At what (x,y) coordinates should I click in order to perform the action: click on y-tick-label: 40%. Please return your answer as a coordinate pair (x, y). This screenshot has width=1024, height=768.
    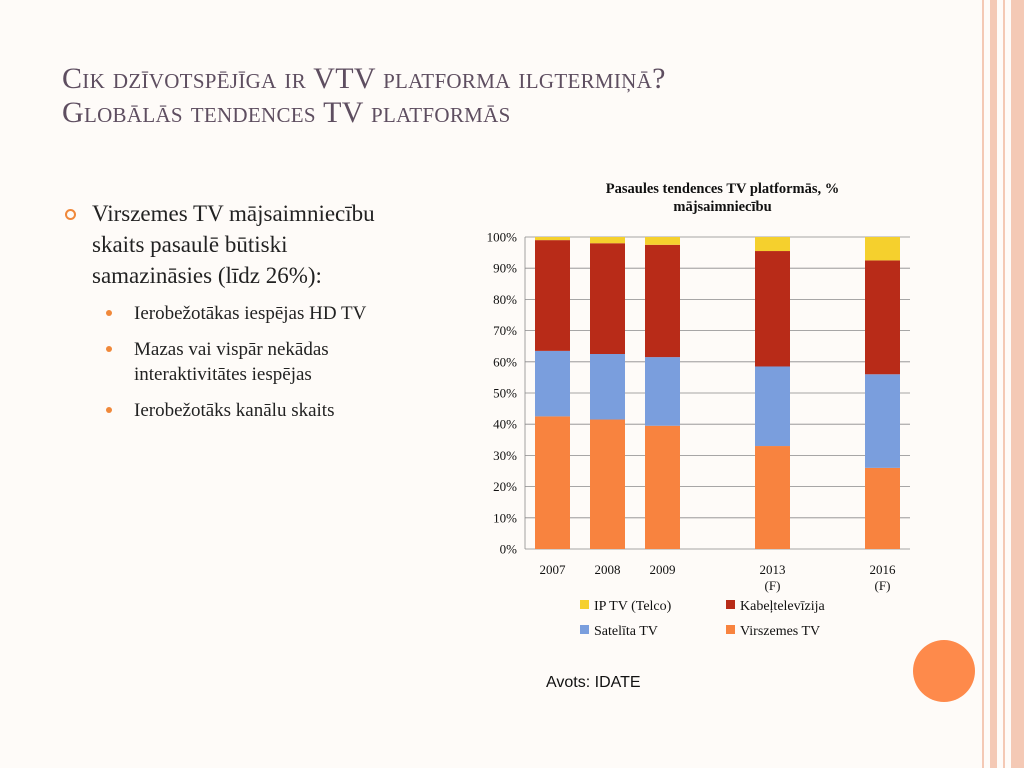
    Looking at the image, I should click on (505, 424).